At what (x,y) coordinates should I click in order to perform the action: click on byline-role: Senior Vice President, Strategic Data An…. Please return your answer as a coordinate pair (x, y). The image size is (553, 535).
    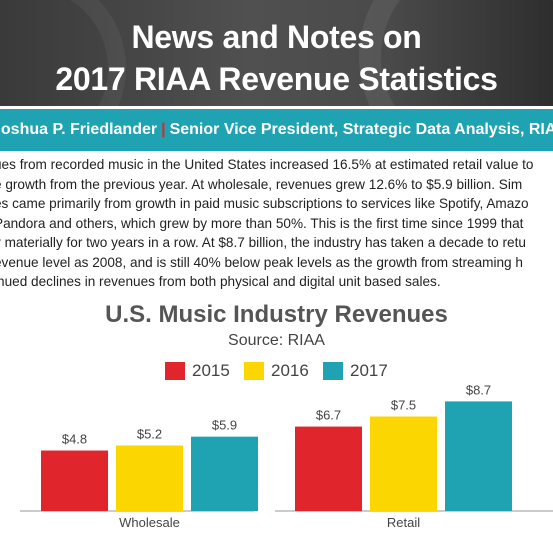
    Looking at the image, I should click on (361, 129).